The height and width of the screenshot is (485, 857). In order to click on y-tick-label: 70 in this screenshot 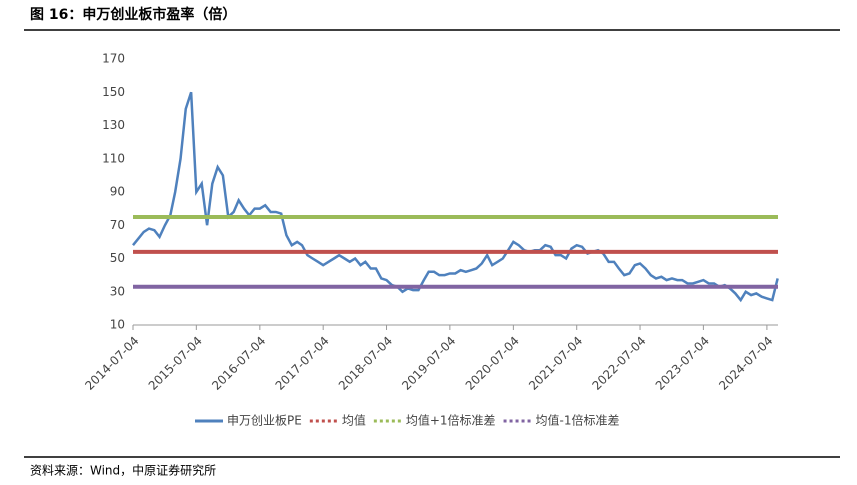, I will do `click(117, 225)`.